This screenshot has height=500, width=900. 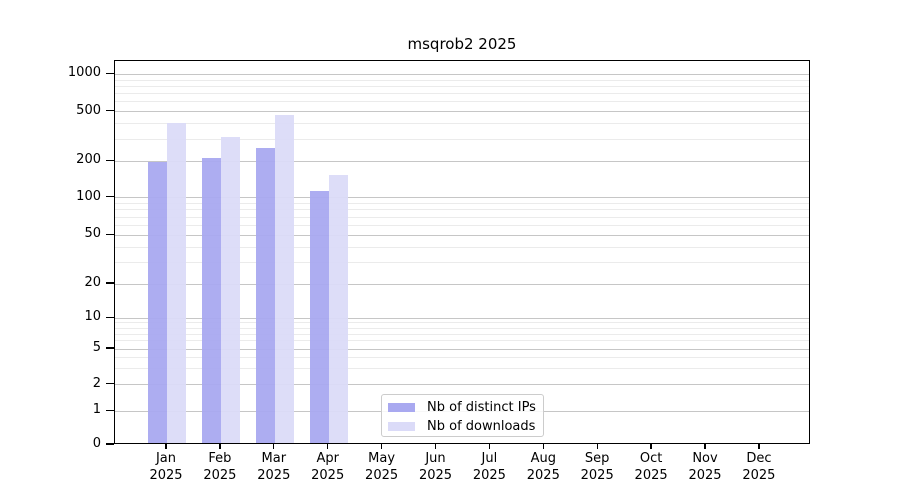 What do you see at coordinates (489, 467) in the screenshot?
I see `x-tick-label-jul: Jul 2025` at bounding box center [489, 467].